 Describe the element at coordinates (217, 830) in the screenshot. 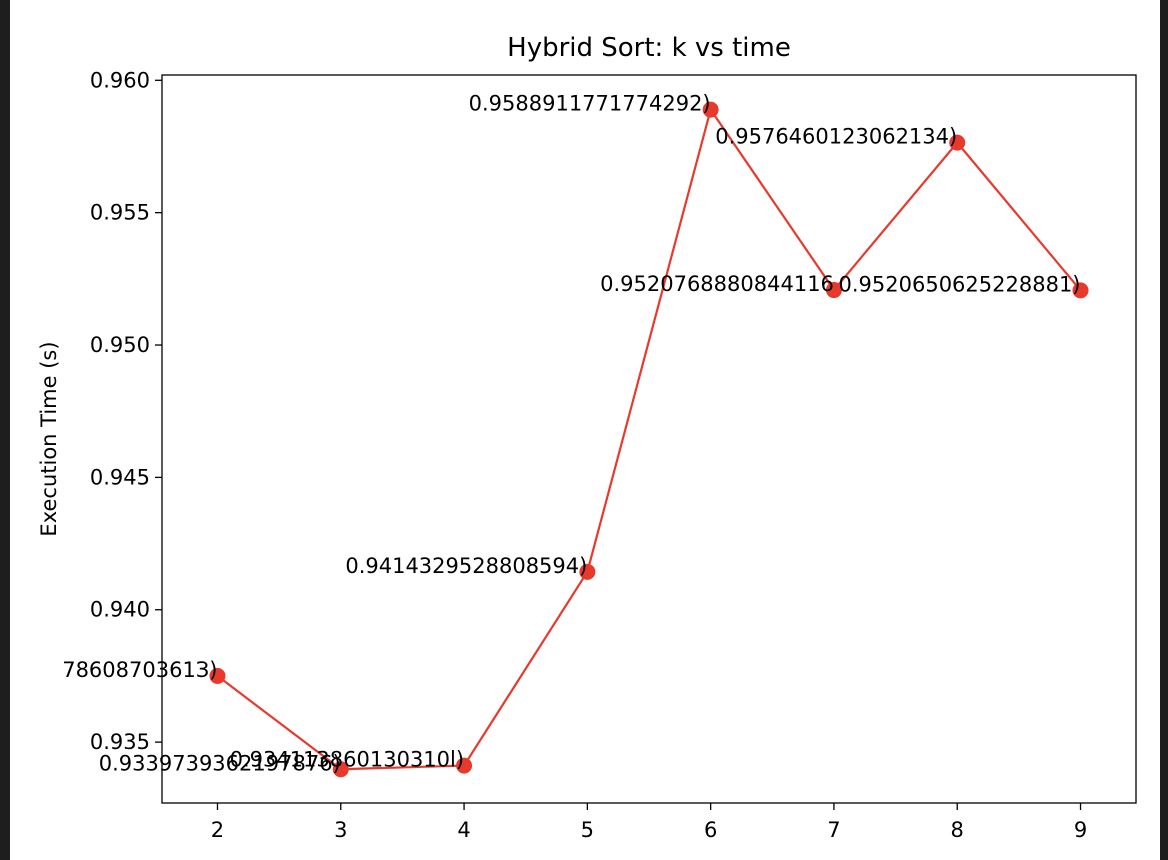

I see `x-tick-label: 2` at that location.